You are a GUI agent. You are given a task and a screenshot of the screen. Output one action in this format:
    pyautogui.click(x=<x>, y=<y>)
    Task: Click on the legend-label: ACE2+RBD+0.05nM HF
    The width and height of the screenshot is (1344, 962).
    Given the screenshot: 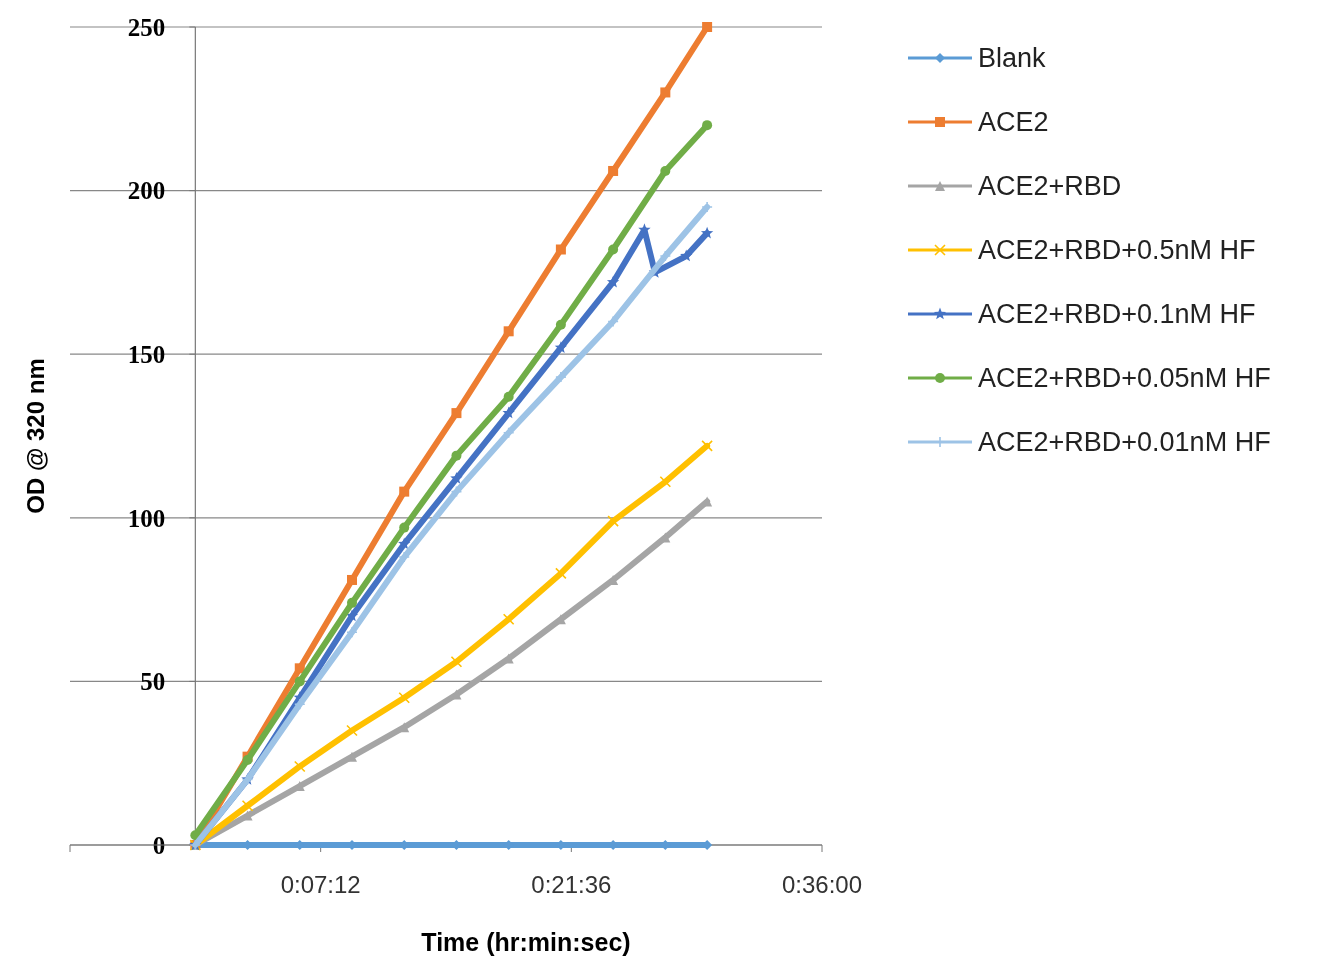 What is the action you would take?
    pyautogui.click(x=1124, y=378)
    